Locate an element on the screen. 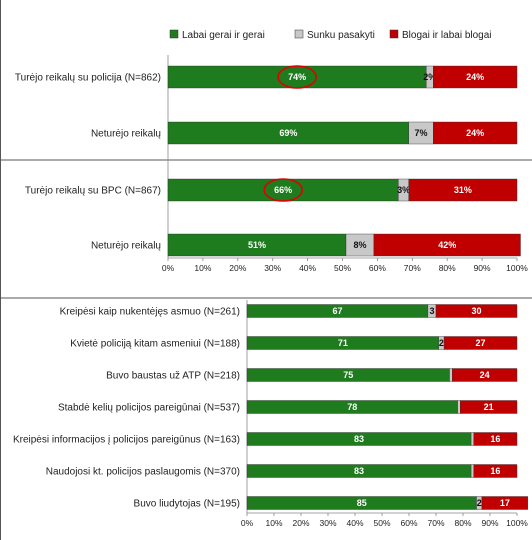 The image size is (532, 540). data-label-neutral: 3 is located at coordinates (431, 311).